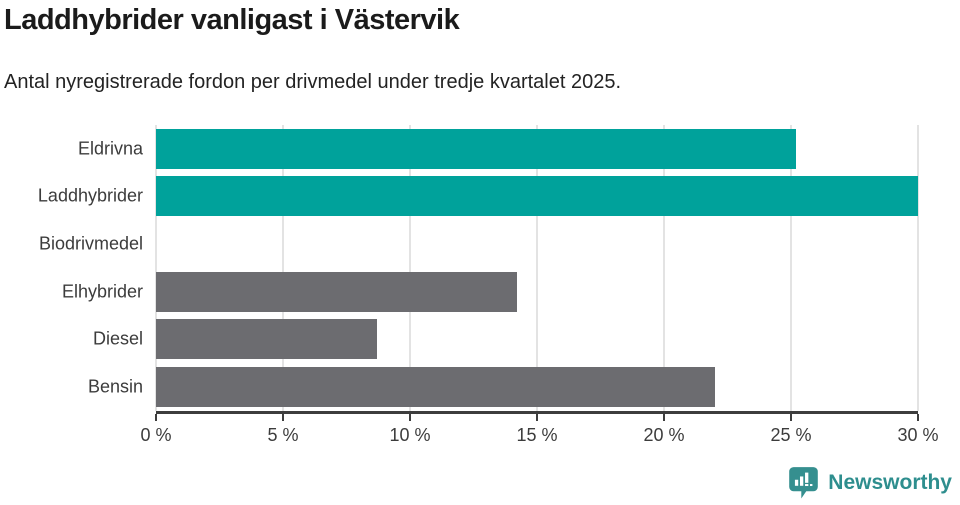  Describe the element at coordinates (90, 243) in the screenshot. I see `category-label-biodrivmedel: Biodrivmedel` at that location.